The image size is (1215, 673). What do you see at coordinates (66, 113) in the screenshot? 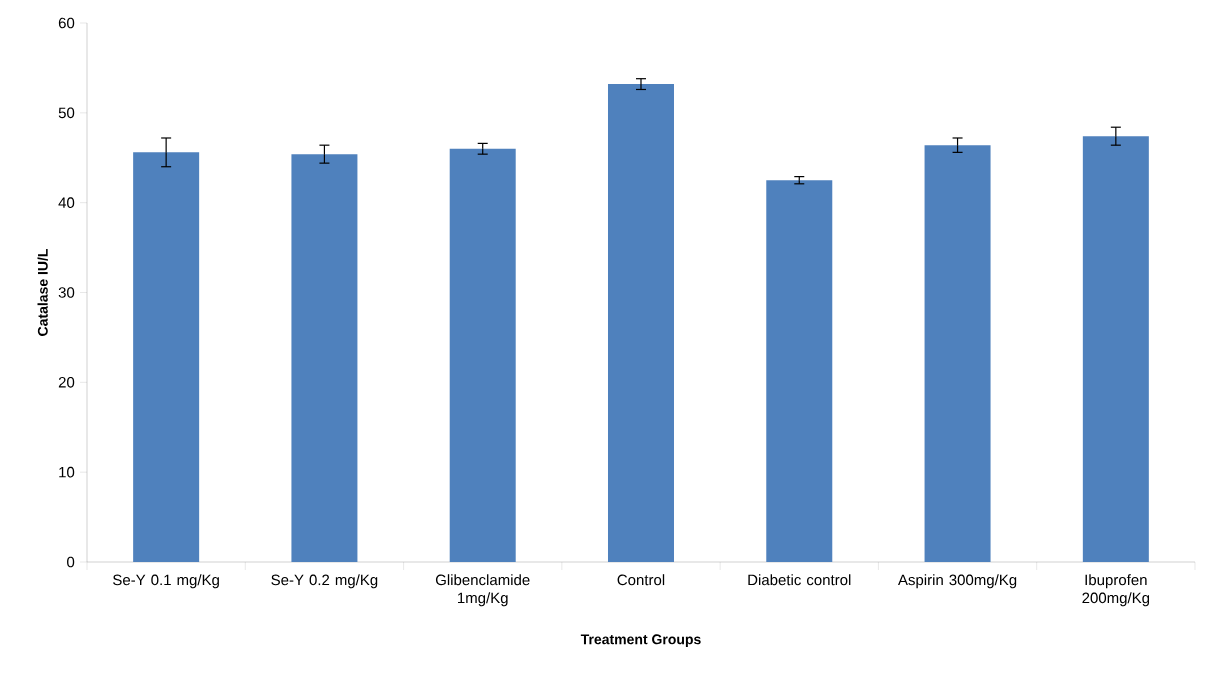
I see `y-tick-label: 50` at bounding box center [66, 113].